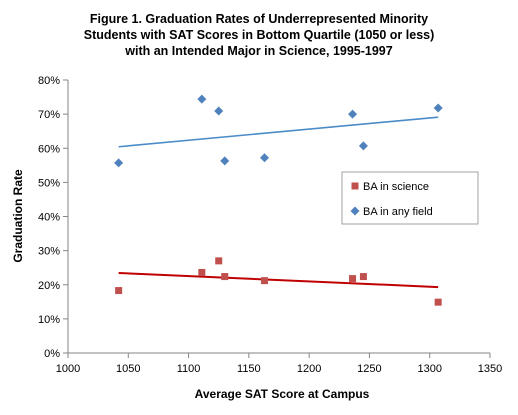  I want to click on legend: BA in science BA in any field, so click(410, 198).